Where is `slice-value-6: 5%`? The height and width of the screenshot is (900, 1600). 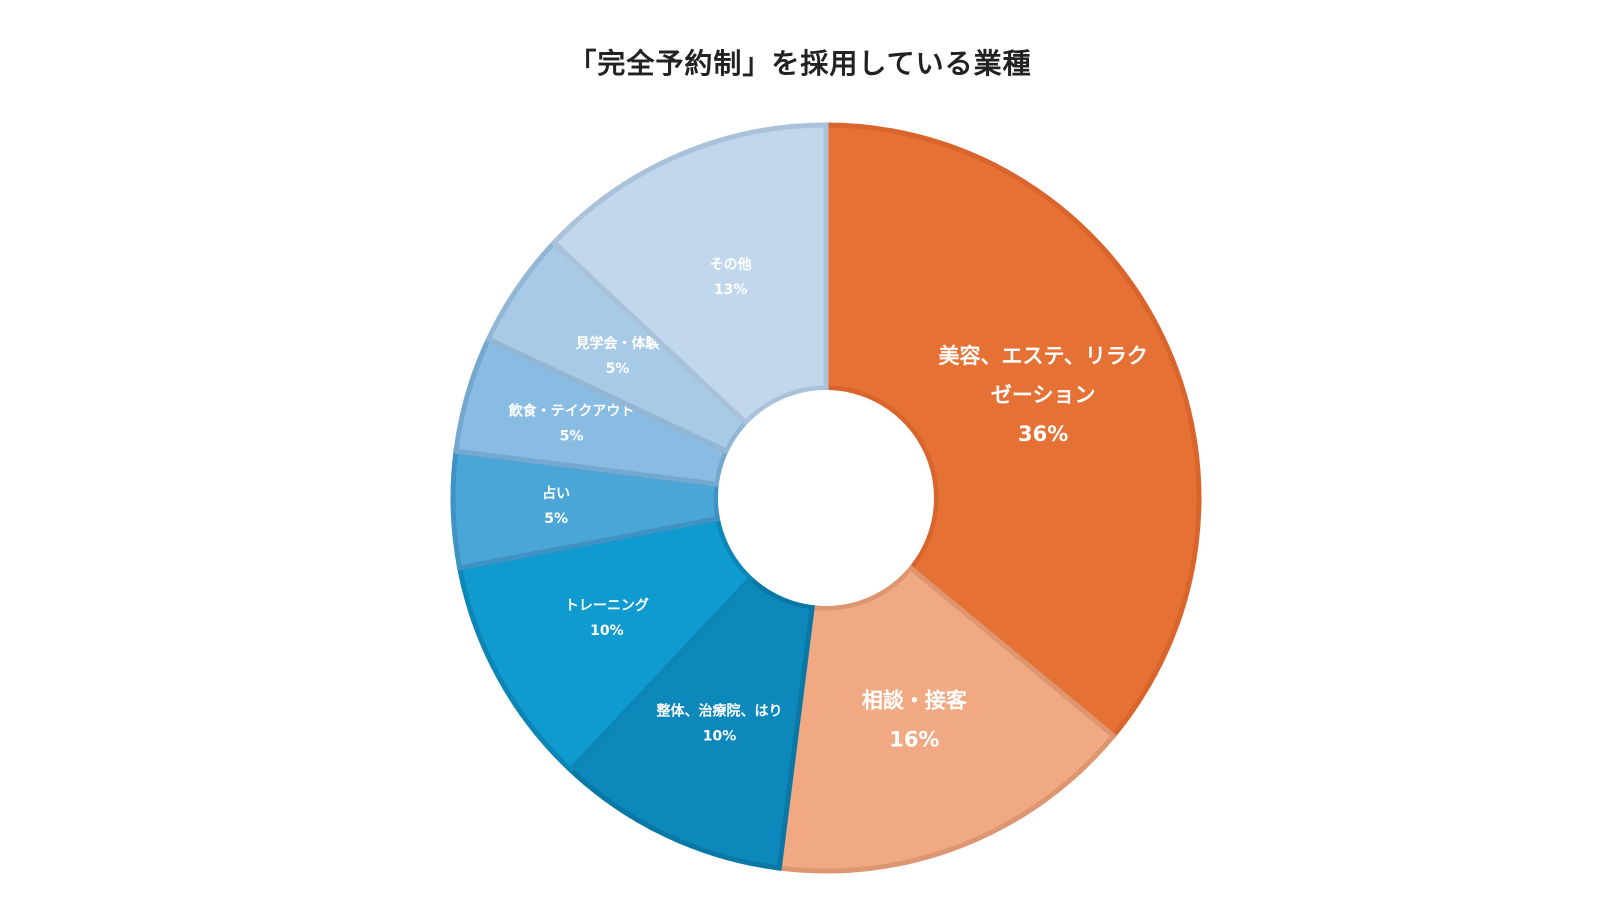
slice-value-6: 5% is located at coordinates (618, 369).